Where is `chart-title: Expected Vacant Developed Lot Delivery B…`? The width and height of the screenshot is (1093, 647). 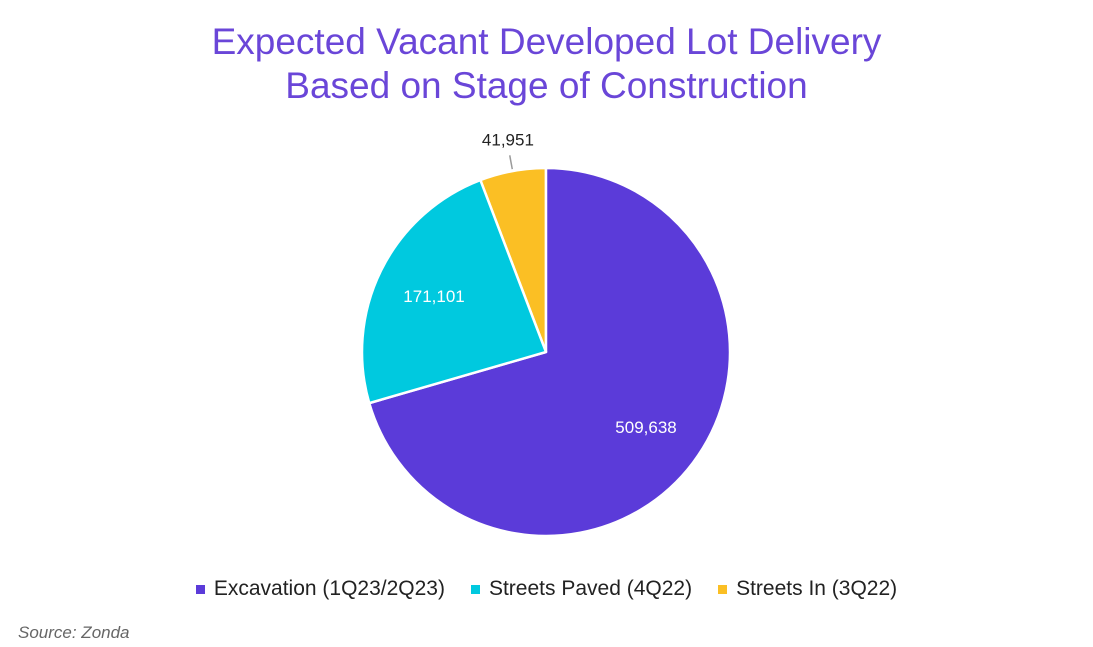 chart-title: Expected Vacant Developed Lot Delivery B… is located at coordinates (546, 64).